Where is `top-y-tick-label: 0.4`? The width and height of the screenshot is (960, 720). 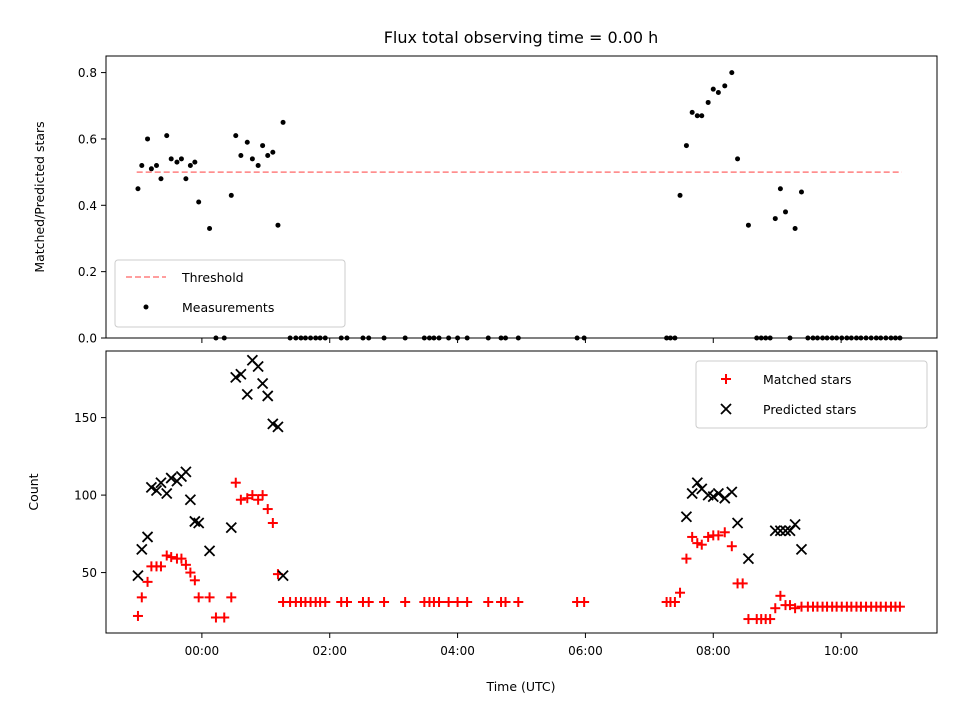
top-y-tick-label: 0.4 is located at coordinates (87, 206).